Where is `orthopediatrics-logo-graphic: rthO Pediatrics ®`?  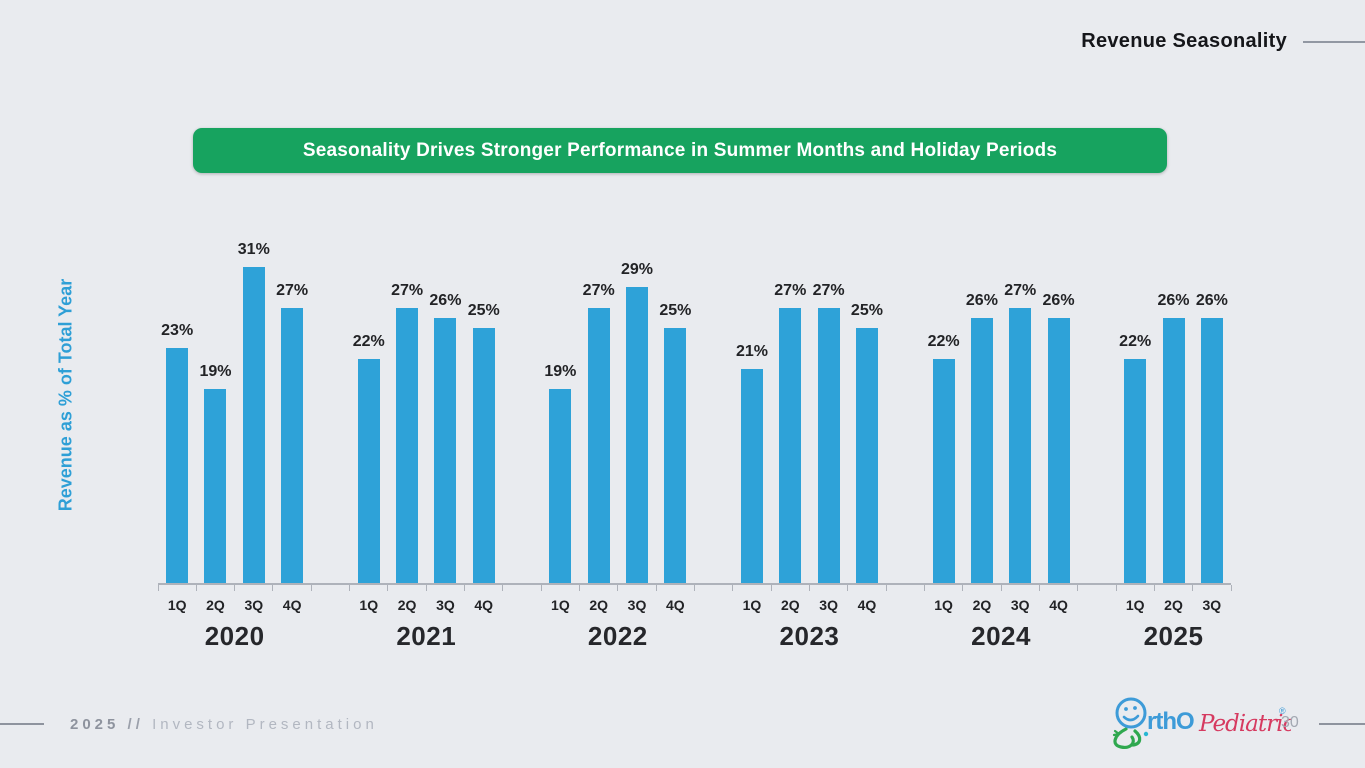 orthopediatrics-logo-graphic: rthO Pediatrics ® is located at coordinates (1209, 723).